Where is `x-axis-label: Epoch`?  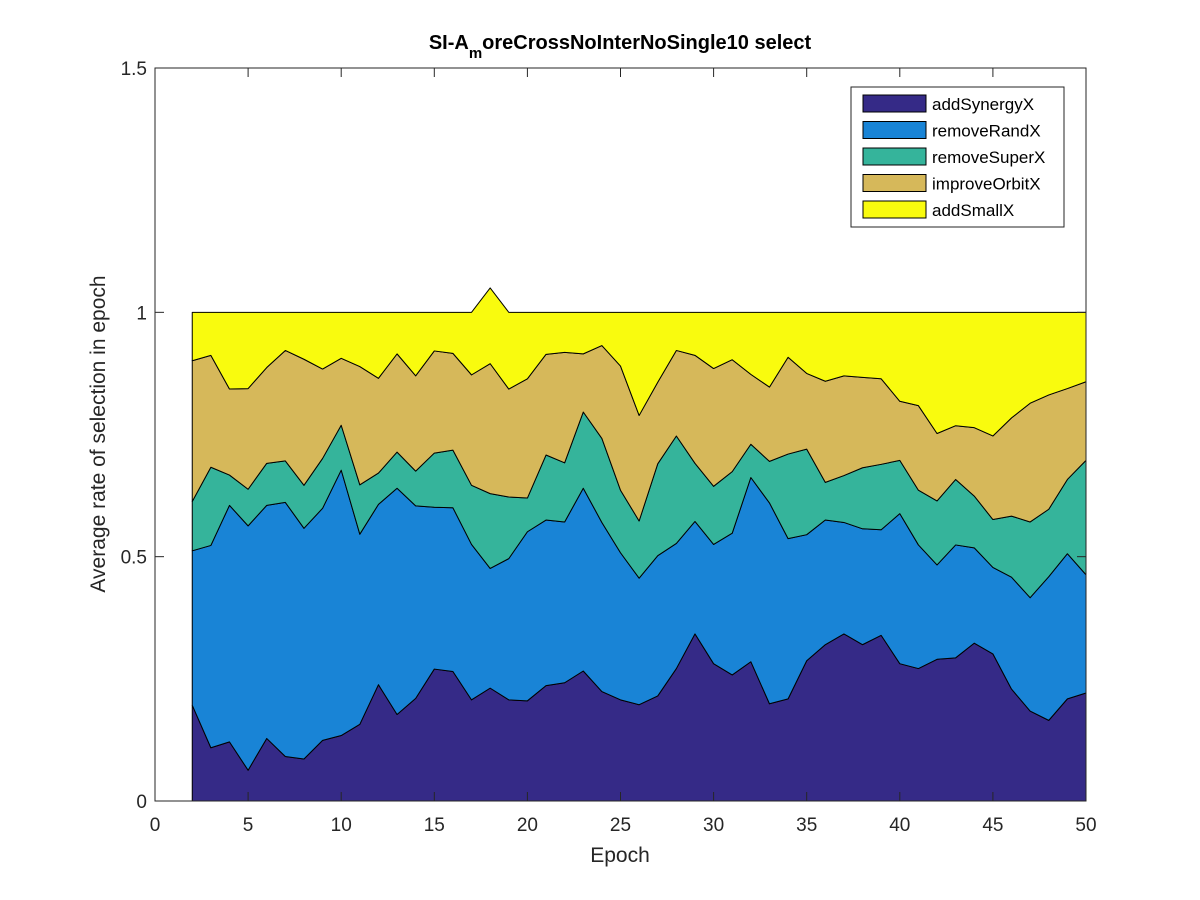 x-axis-label: Epoch is located at coordinates (620, 855).